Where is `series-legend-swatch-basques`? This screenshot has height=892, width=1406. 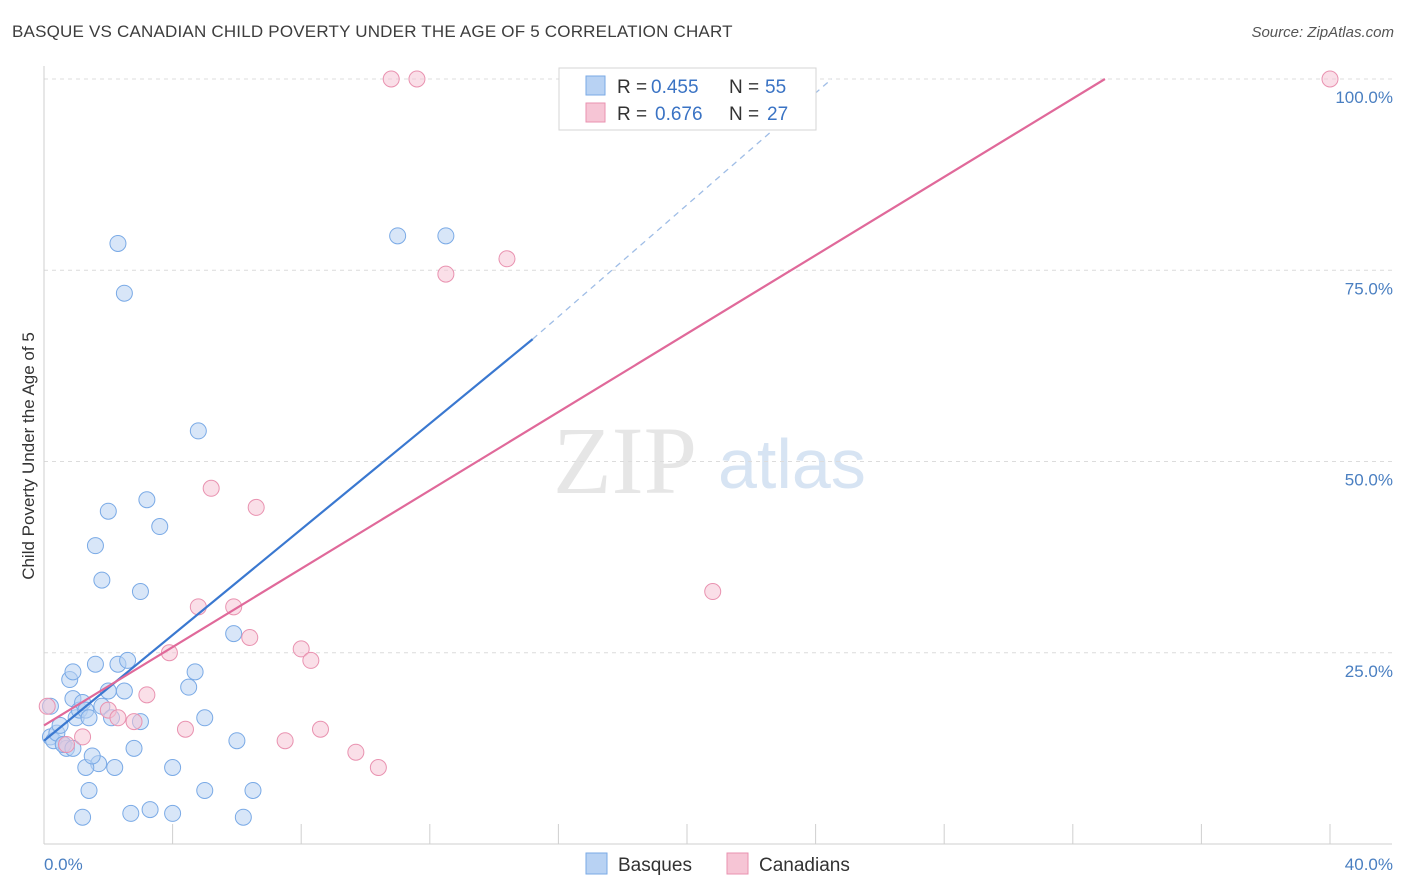 series-legend-swatch-basques is located at coordinates (596, 863).